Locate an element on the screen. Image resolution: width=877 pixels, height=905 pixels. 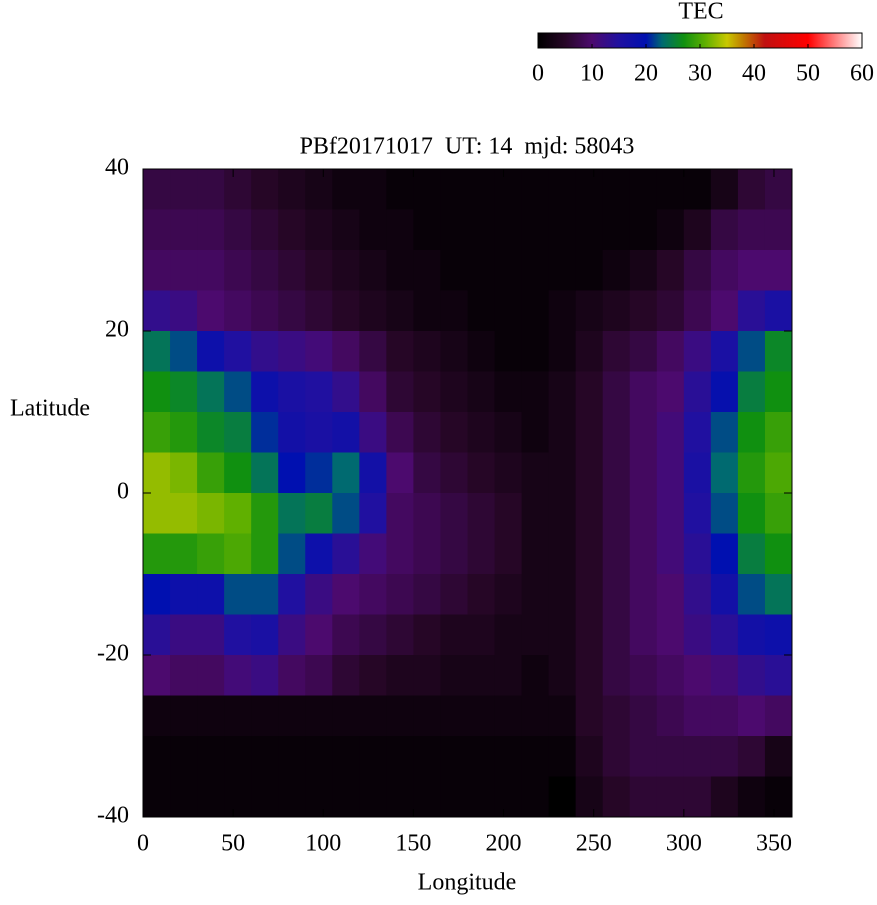
colorbar-tick-label: 50 is located at coordinates (808, 74).